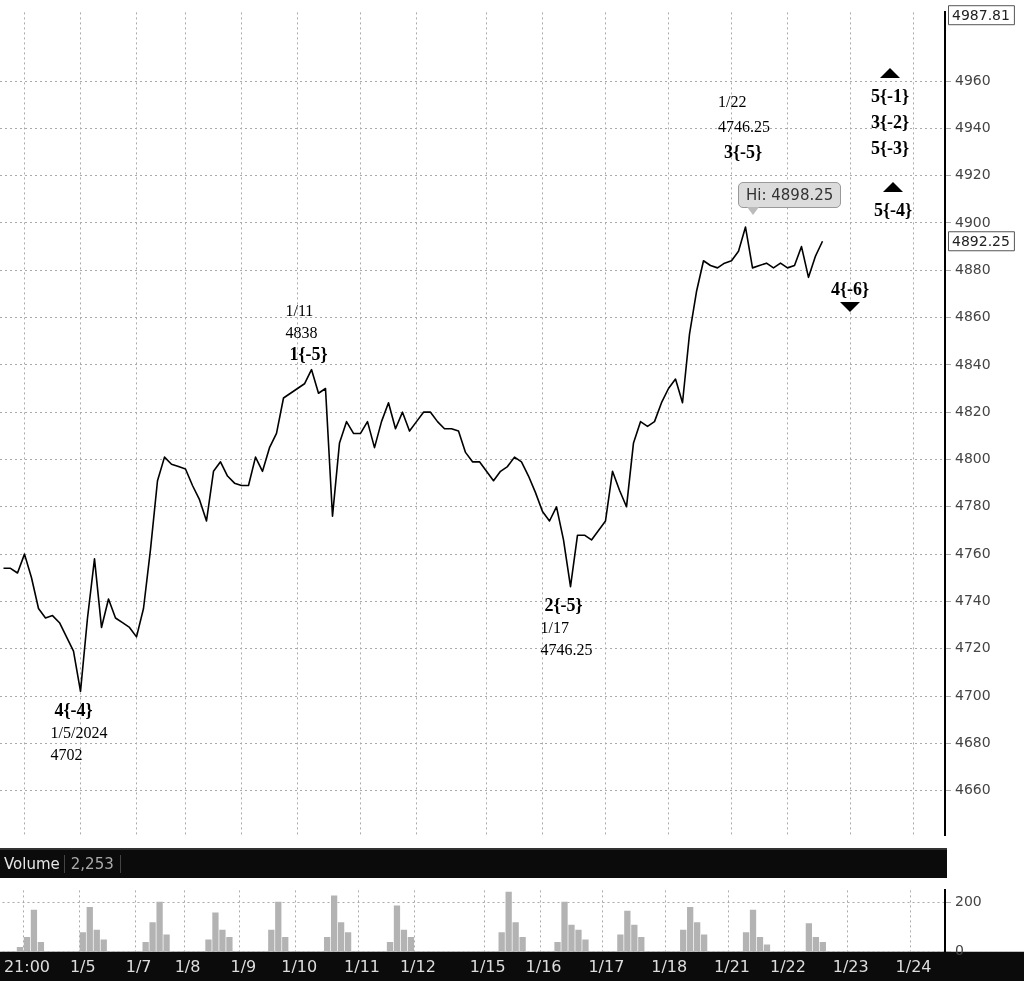 This screenshot has height=981, width=1024. Describe the element at coordinates (973, 268) in the screenshot. I see `y-tick-label: 4880` at that location.